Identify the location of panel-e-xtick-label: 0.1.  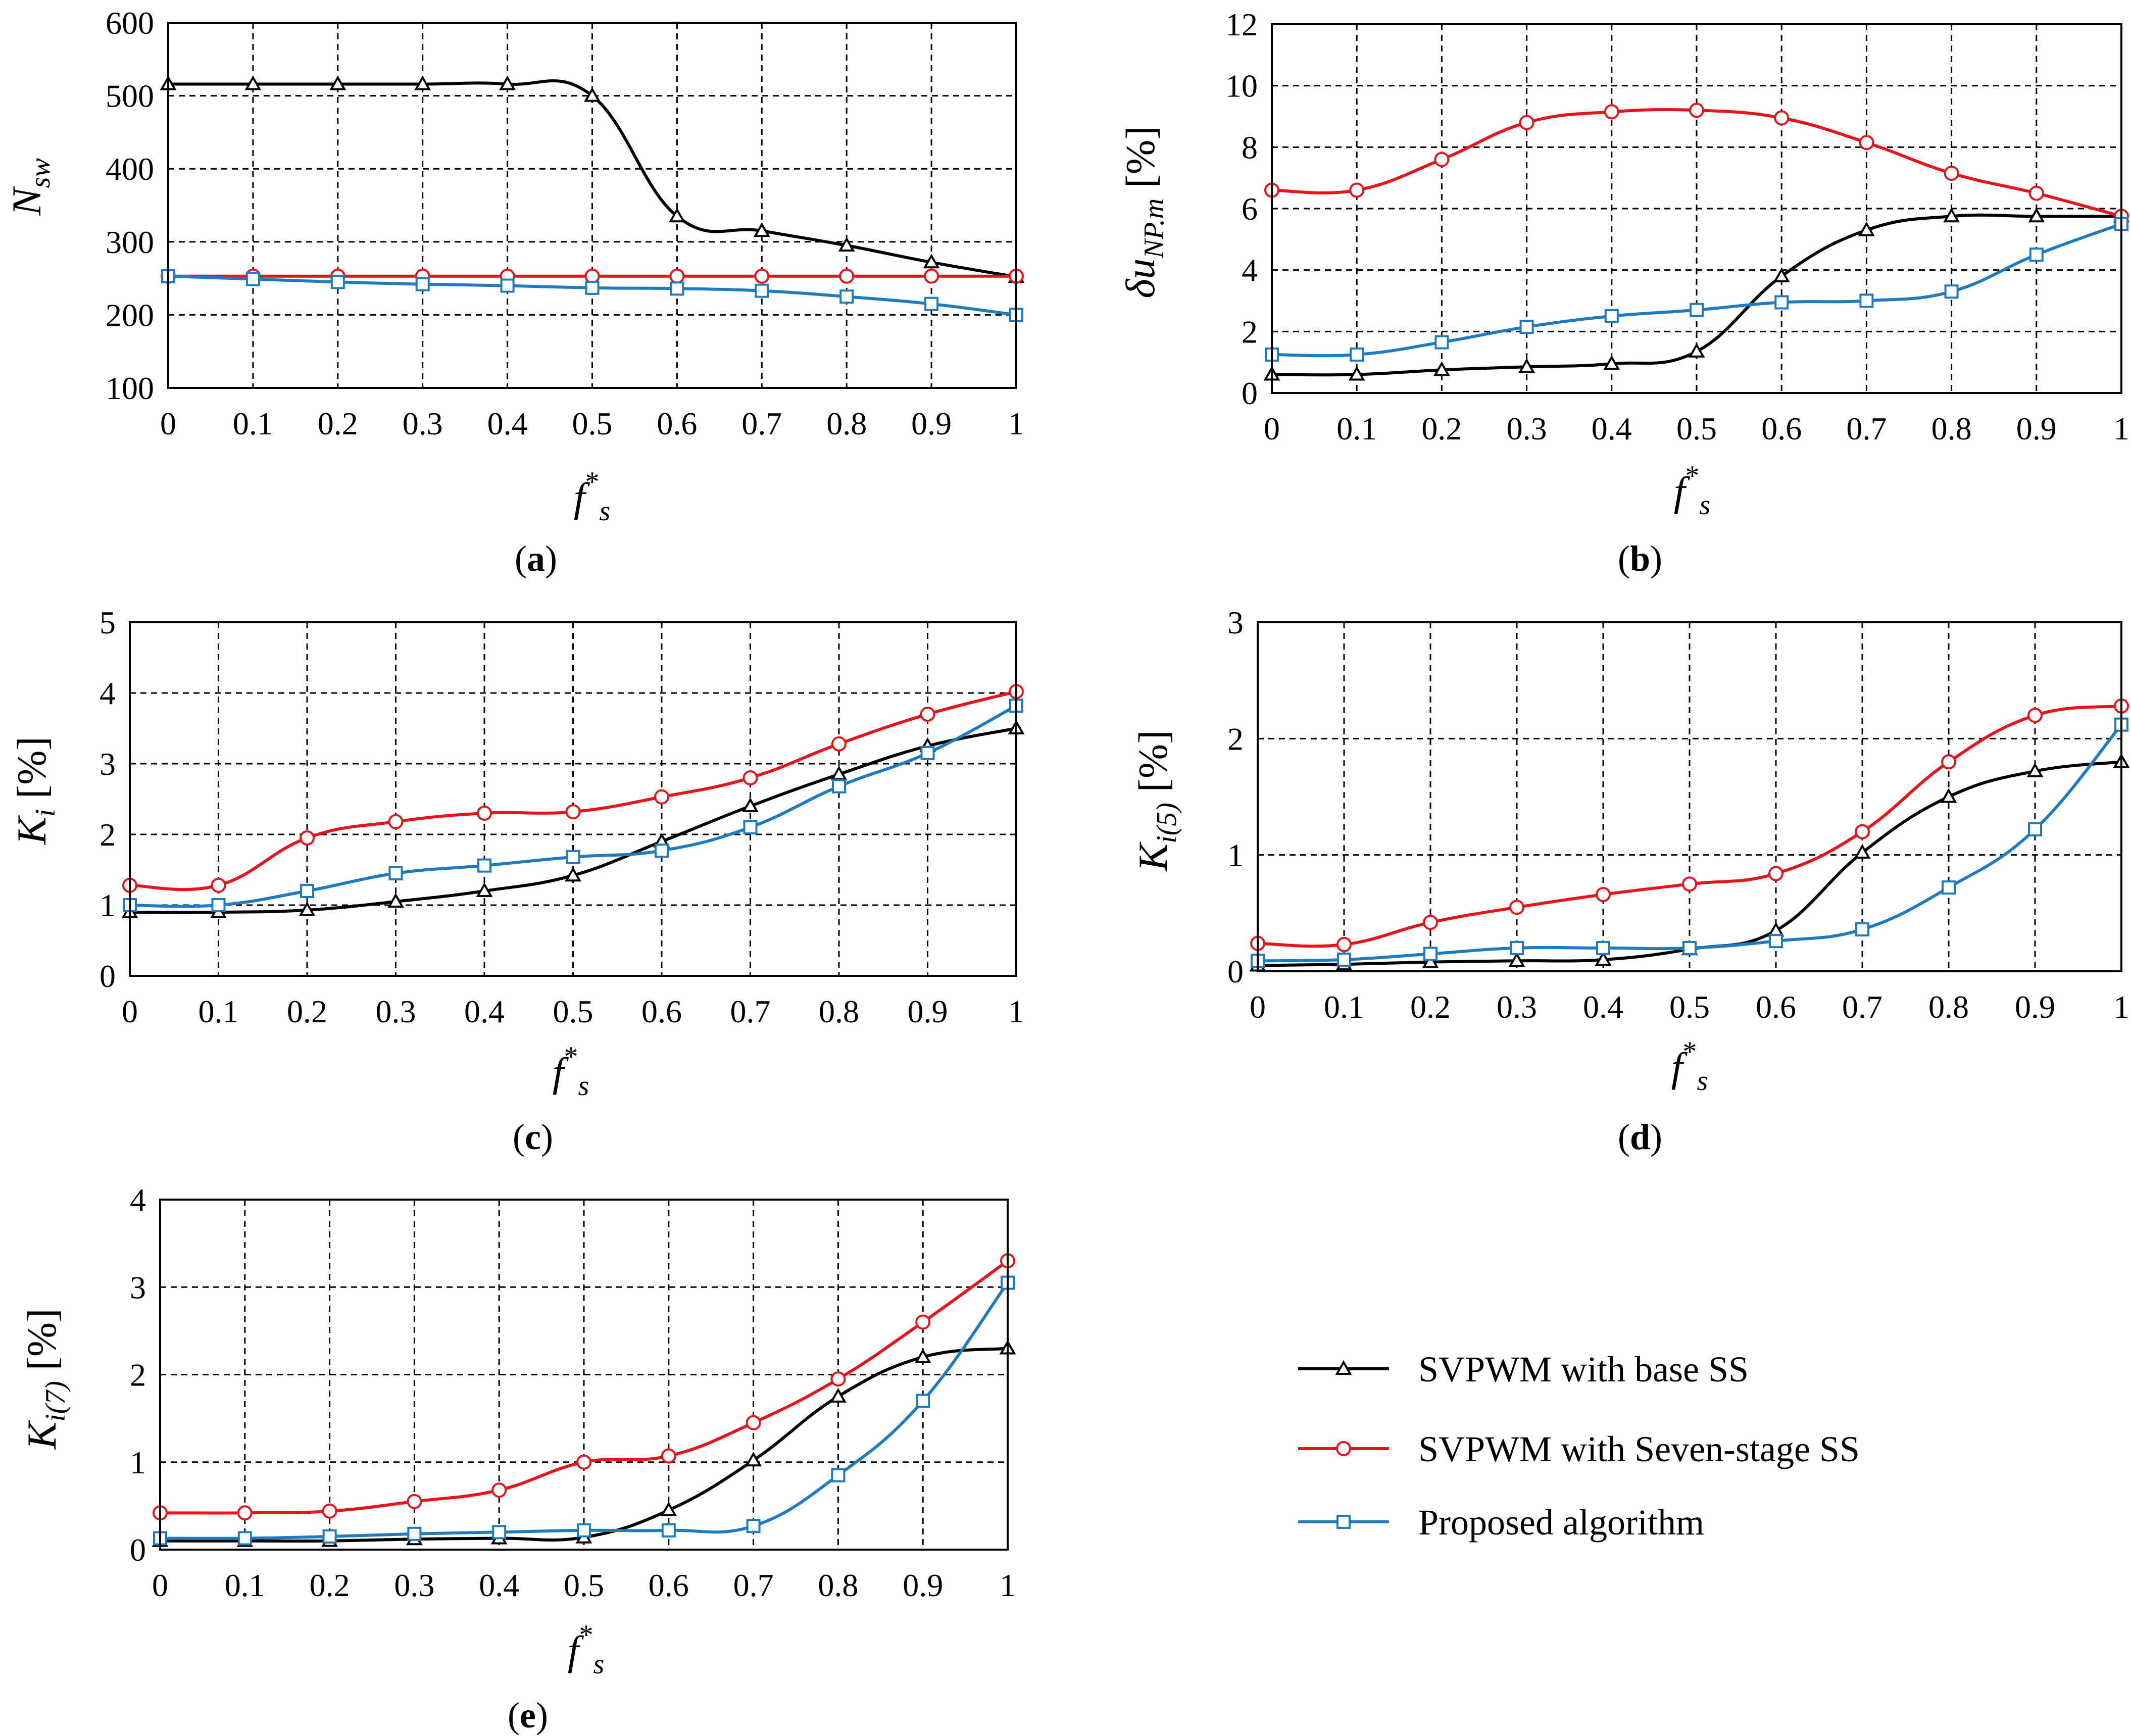
(245, 1585).